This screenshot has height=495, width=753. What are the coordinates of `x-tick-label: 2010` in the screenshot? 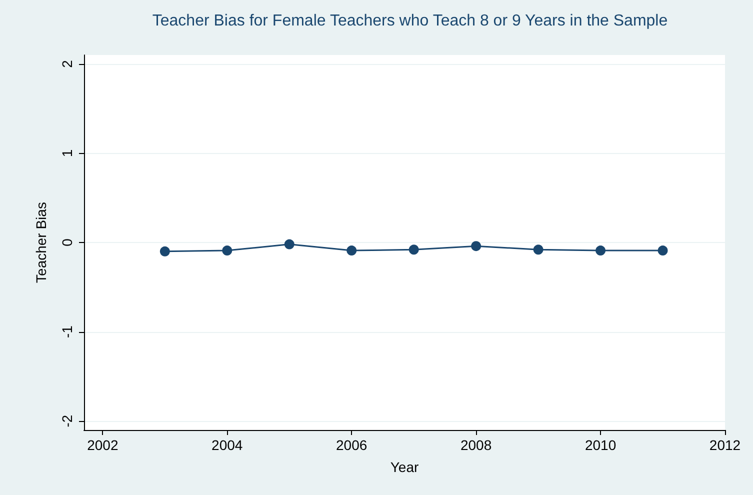 It's located at (600, 445).